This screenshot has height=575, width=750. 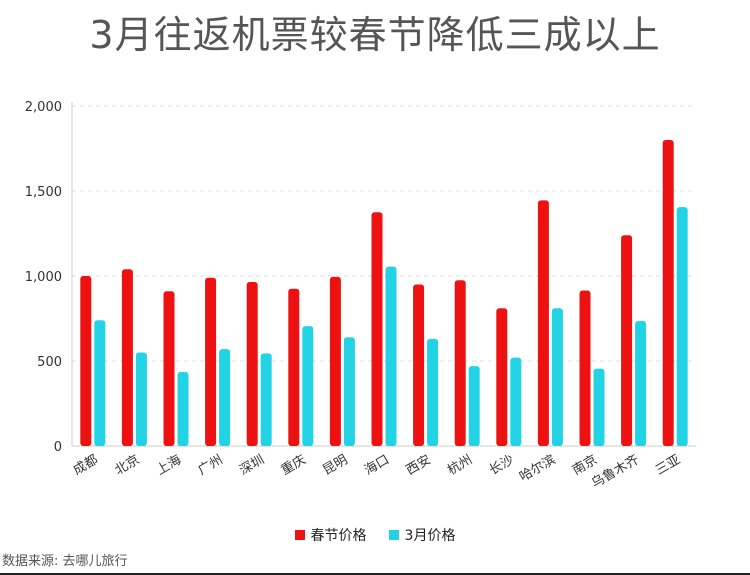 I want to click on x-tick-label: 哈尔滨, so click(x=538, y=468).